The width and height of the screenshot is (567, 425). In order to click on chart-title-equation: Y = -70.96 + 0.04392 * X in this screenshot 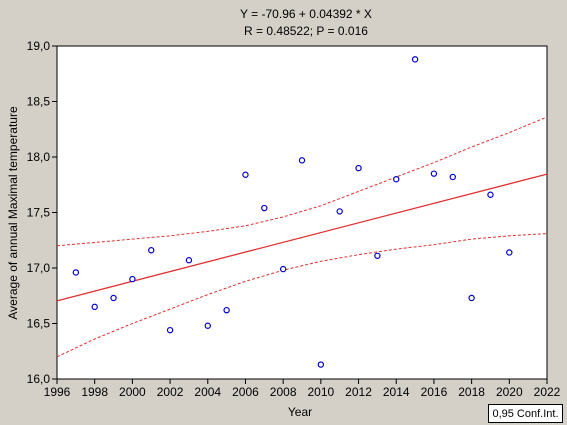, I will do `click(306, 14)`.